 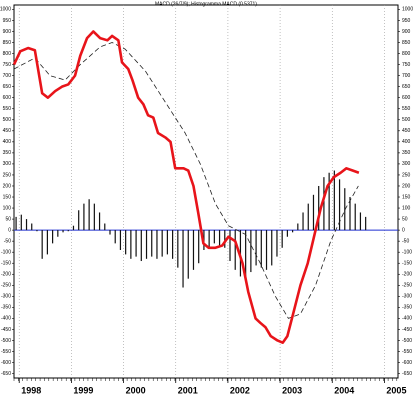 What do you see at coordinates (406, 186) in the screenshot?
I see `y-tick-label: 200` at bounding box center [406, 186].